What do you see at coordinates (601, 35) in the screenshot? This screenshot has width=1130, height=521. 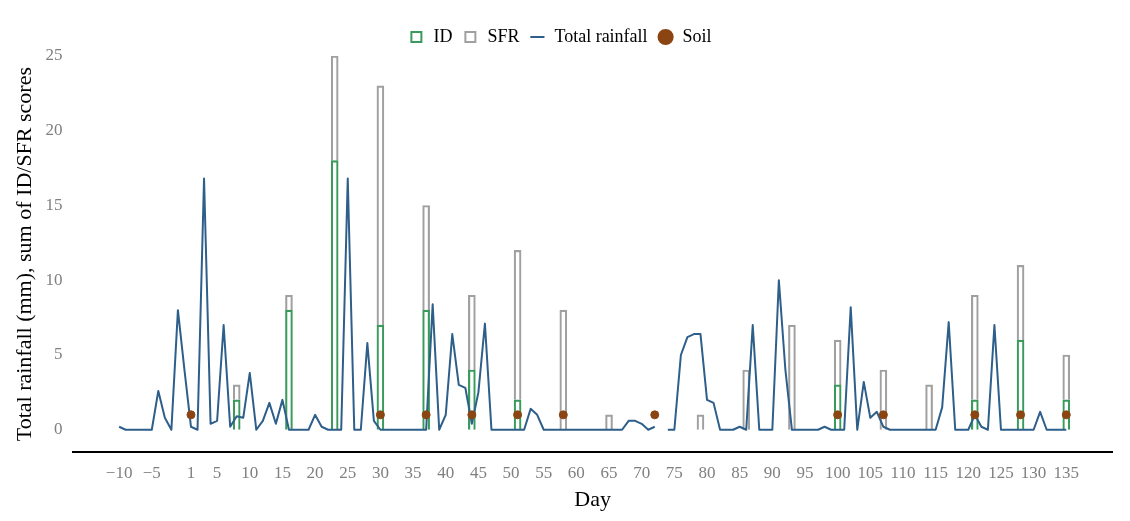 I see `legend-label: Total rainfall` at bounding box center [601, 35].